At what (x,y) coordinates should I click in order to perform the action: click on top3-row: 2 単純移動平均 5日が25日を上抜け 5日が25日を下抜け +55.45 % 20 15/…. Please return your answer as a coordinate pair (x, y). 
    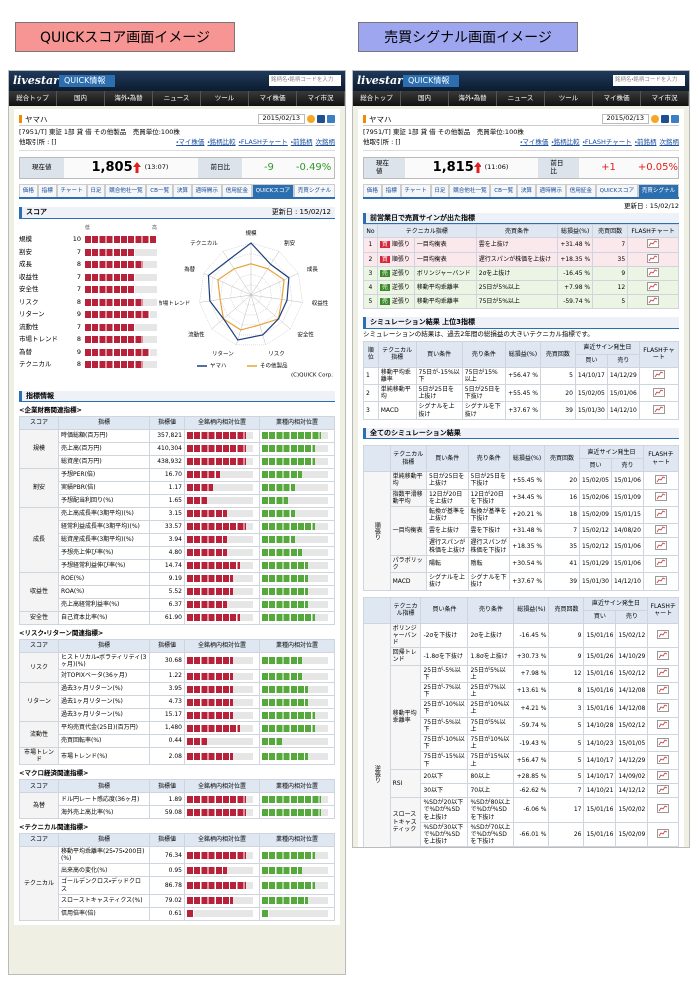
    Looking at the image, I should click on (521, 393).